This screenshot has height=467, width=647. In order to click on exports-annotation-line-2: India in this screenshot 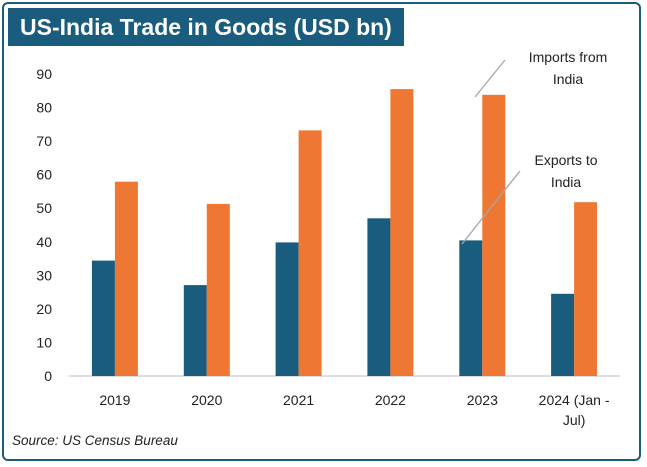, I will do `click(566, 182)`.